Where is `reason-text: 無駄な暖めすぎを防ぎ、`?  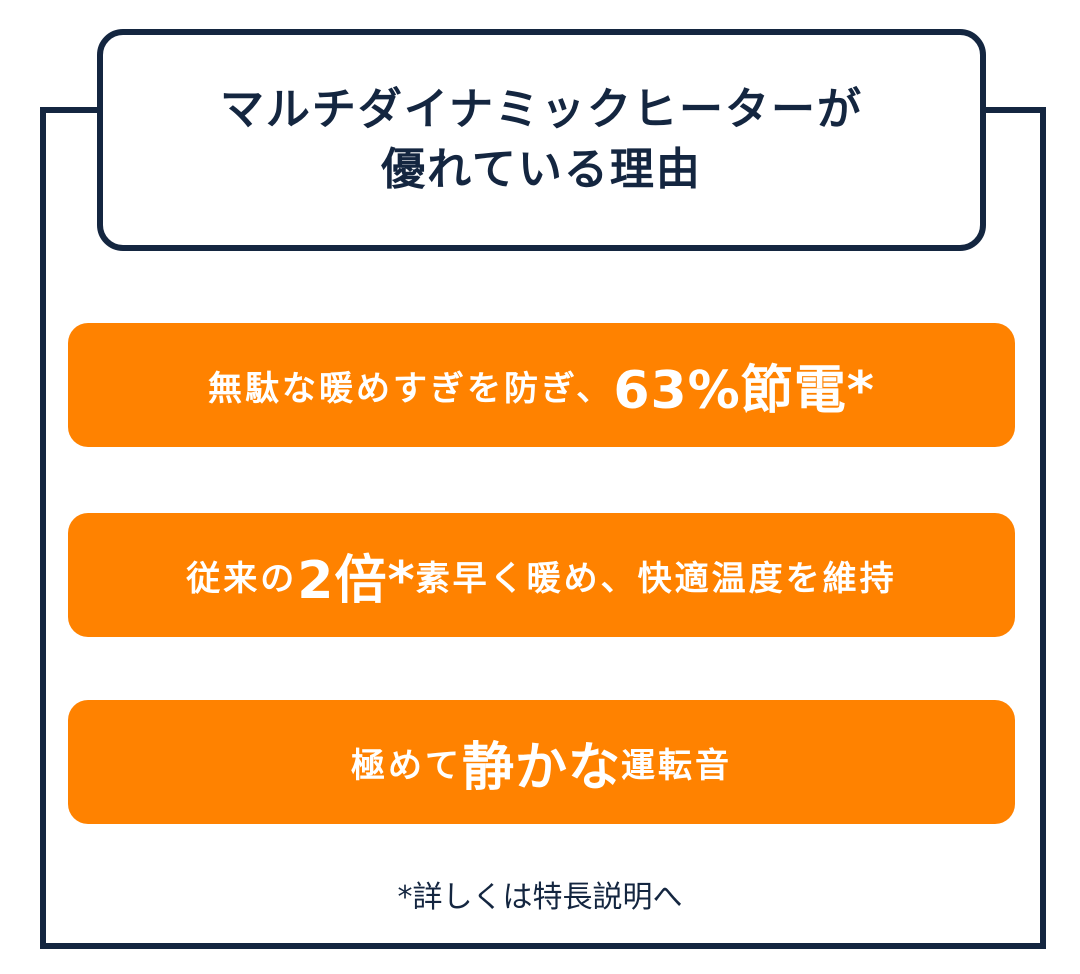
reason-text: 無駄な暖めすぎを防ぎ、 is located at coordinates (411, 388).